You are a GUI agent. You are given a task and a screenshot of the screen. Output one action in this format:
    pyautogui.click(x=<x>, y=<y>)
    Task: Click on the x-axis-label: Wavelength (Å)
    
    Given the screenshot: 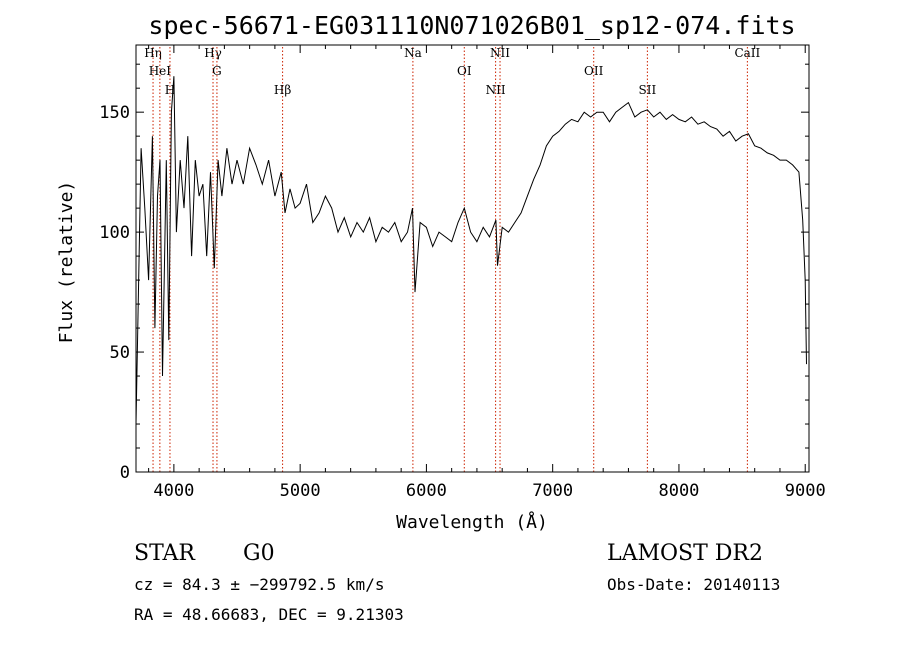 What is the action you would take?
    pyautogui.click(x=472, y=522)
    